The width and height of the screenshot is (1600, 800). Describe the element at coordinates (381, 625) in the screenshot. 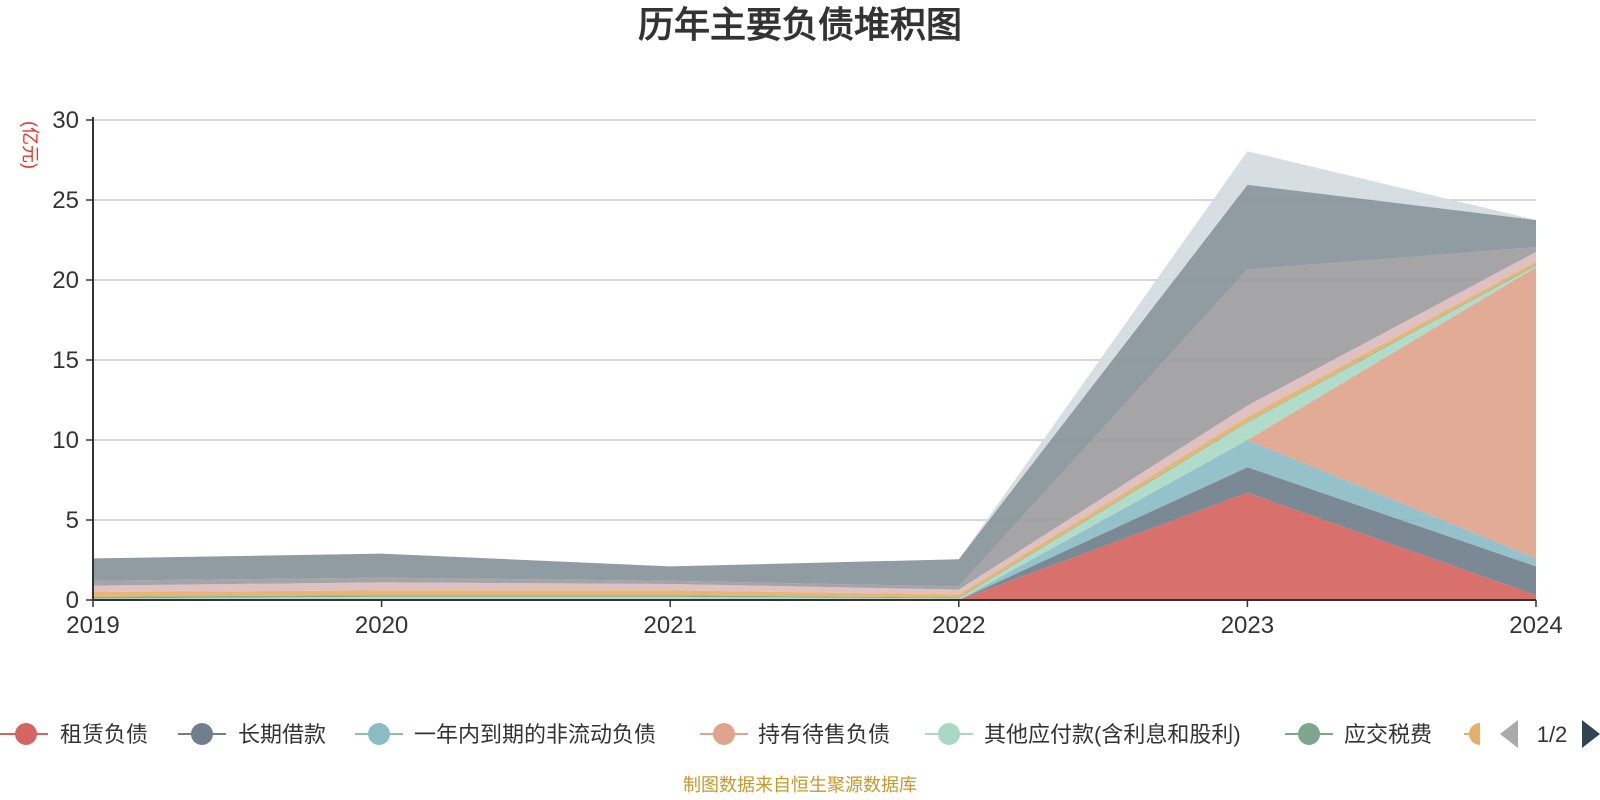

I see `x-tick-label: 2020` at that location.